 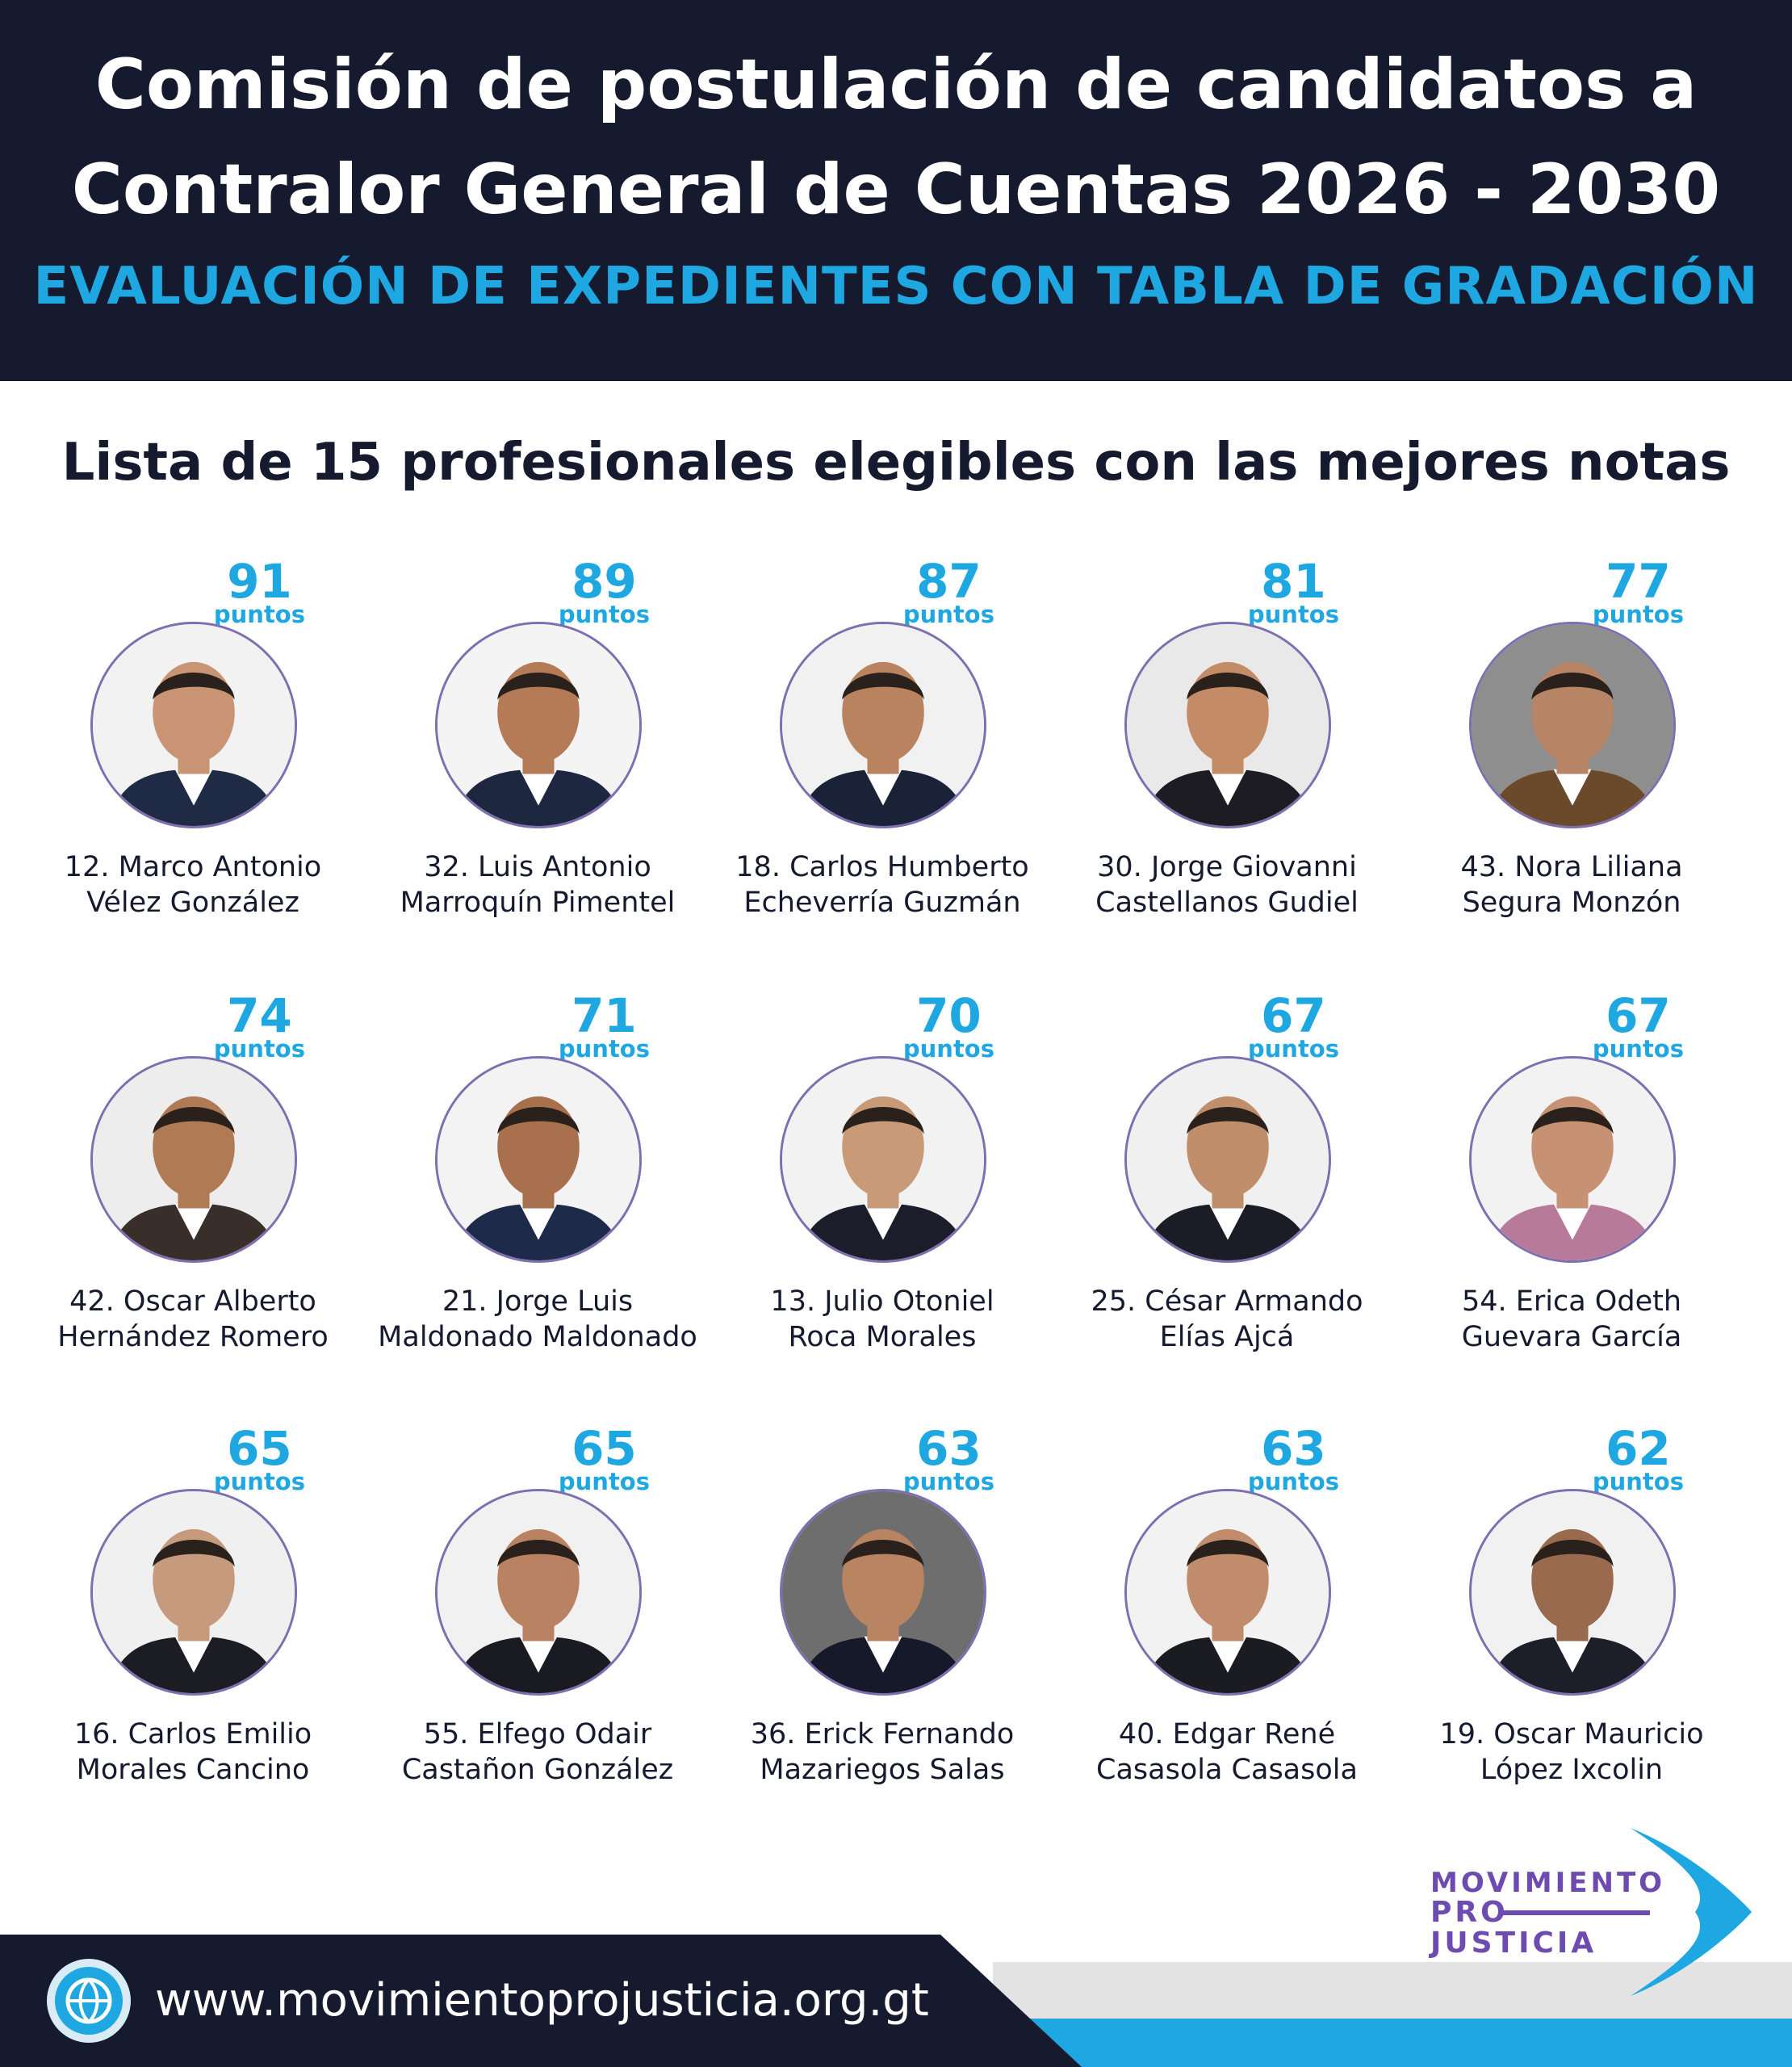 I want to click on score-value: 77, so click(x=1638, y=581).